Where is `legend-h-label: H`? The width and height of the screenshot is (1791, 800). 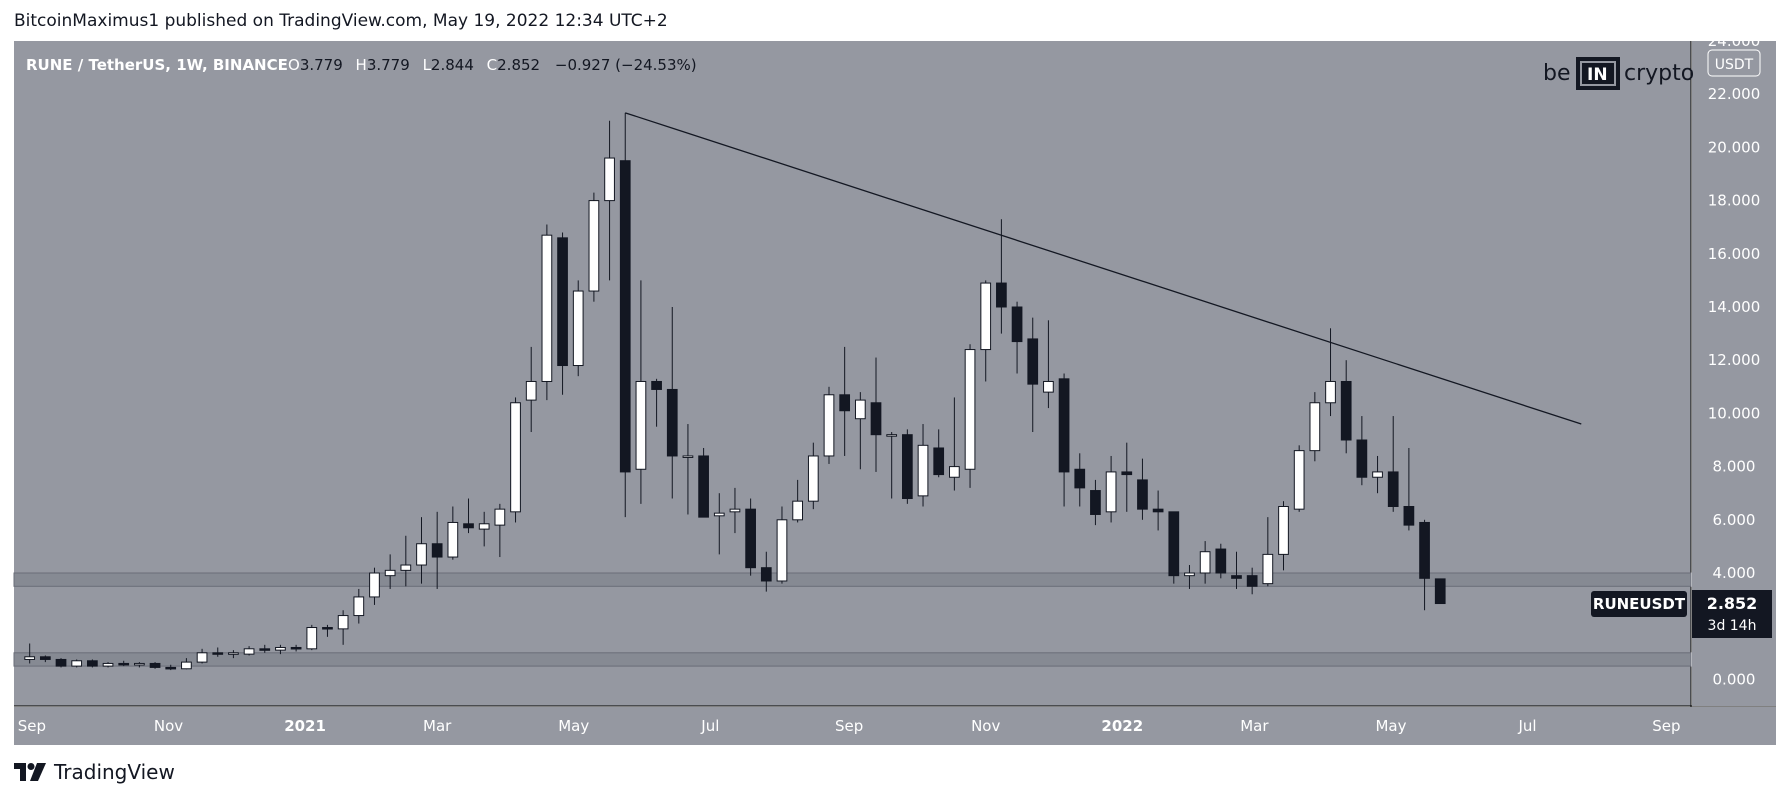
legend-h-label: H is located at coordinates (361, 65).